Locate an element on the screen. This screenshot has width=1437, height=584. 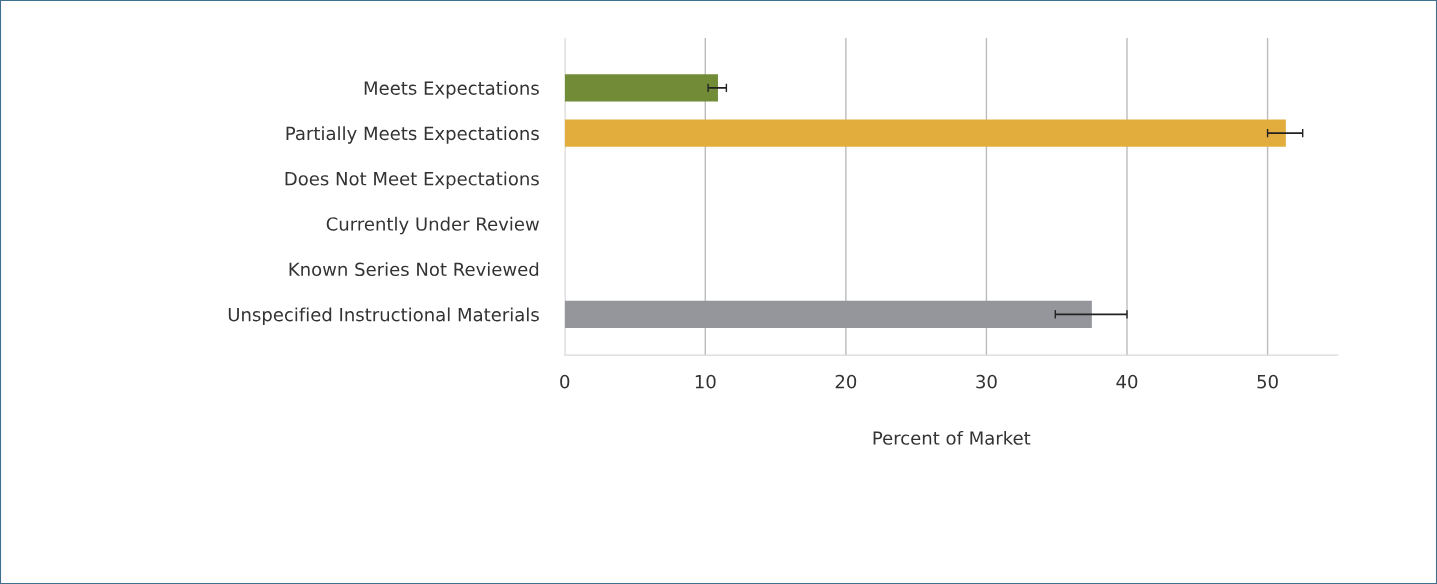
x-tick-label: 50 is located at coordinates (1267, 381).